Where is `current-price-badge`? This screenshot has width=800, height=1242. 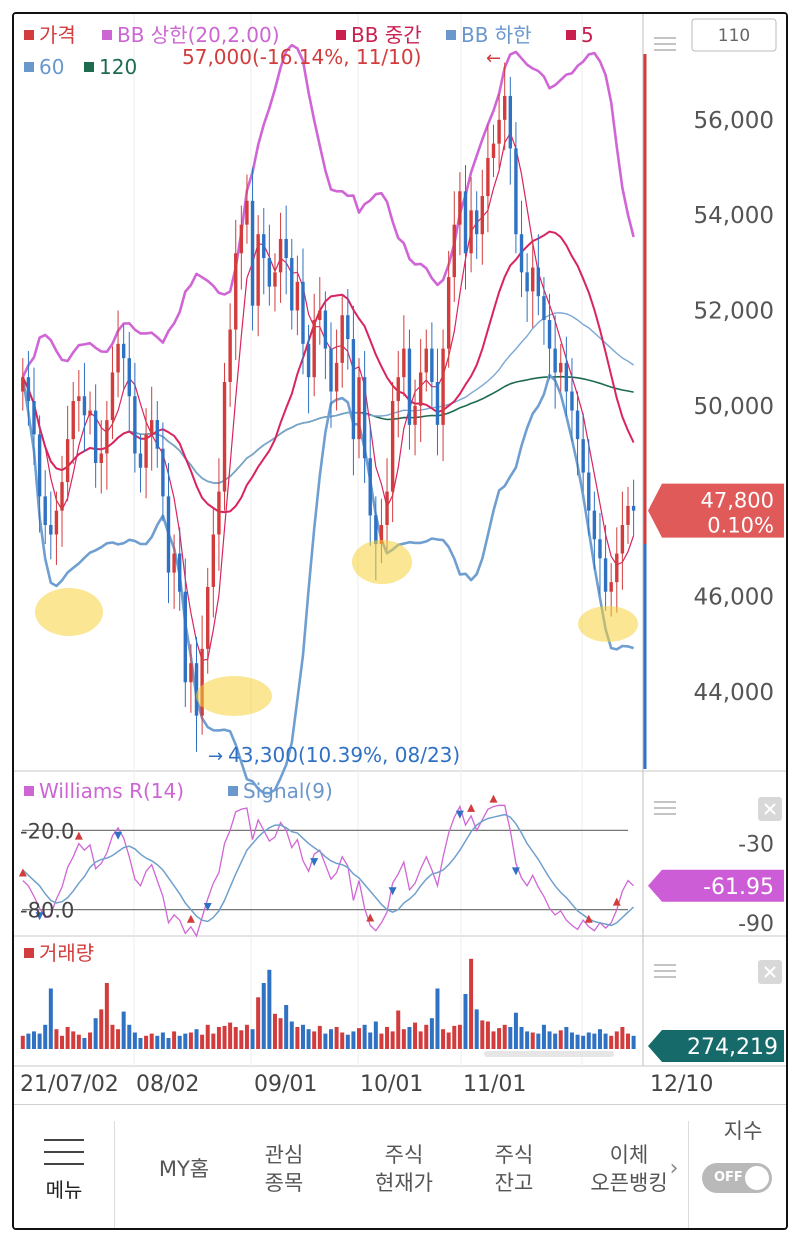 current-price-badge is located at coordinates (716, 510).